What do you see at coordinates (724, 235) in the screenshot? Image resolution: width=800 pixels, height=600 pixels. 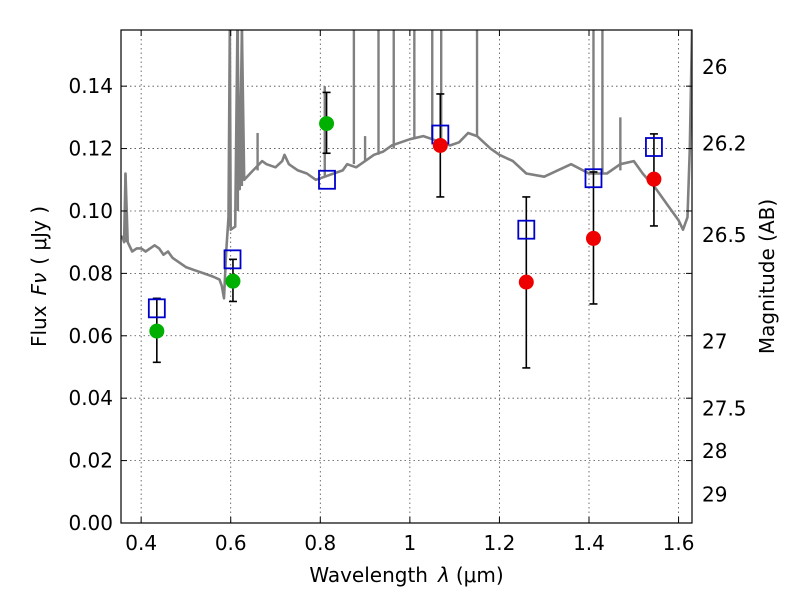 I see `right-tick-label: 26.5` at bounding box center [724, 235].